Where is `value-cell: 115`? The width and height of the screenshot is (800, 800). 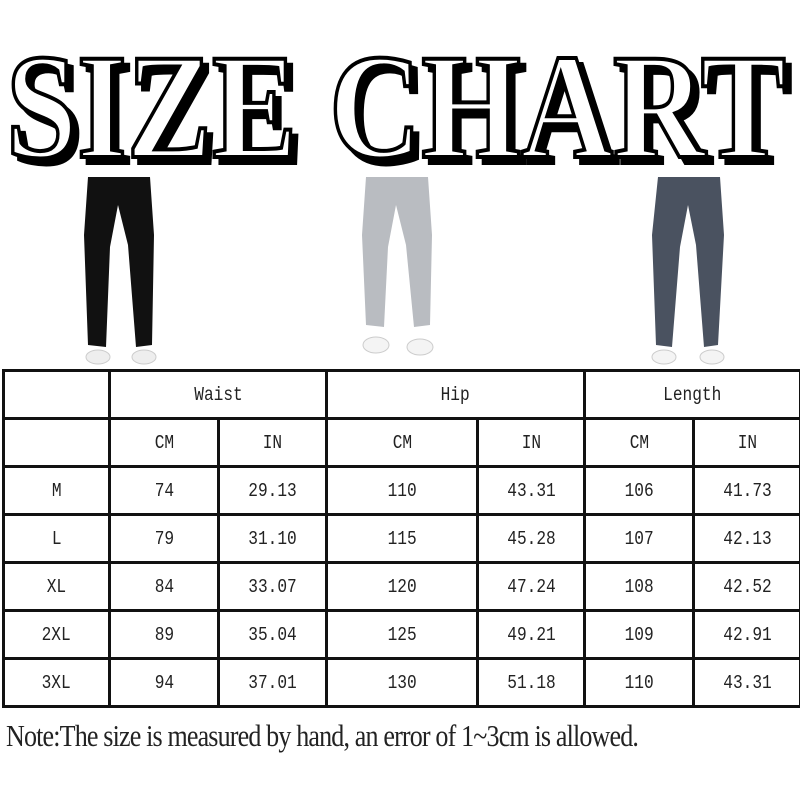
value-cell: 115 is located at coordinates (402, 538).